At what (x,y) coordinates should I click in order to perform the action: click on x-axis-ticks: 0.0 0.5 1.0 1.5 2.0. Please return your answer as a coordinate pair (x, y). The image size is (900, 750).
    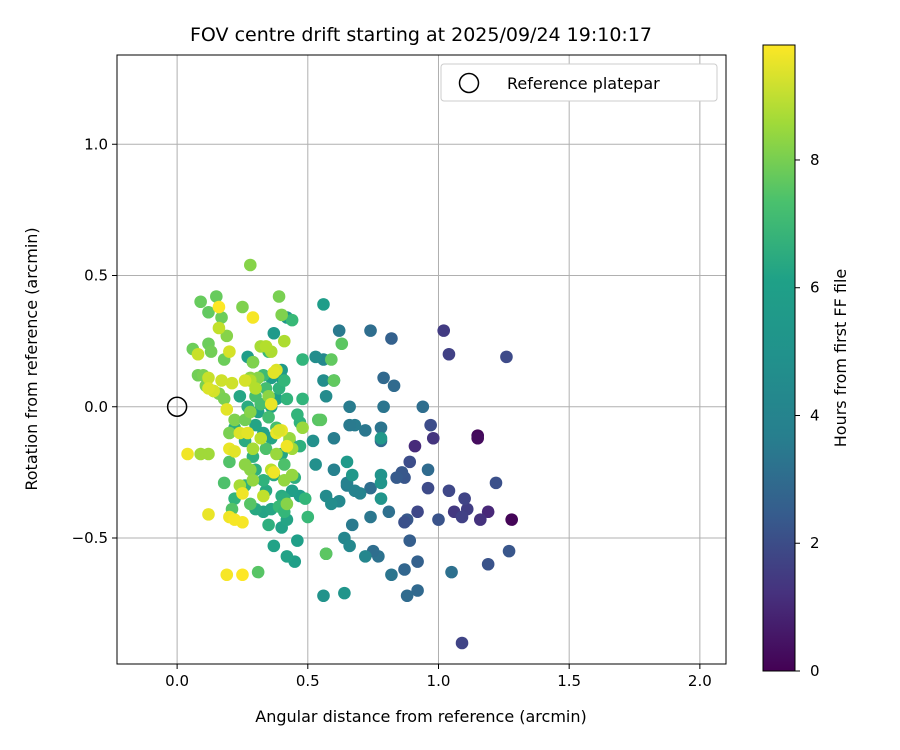
    Looking at the image, I should click on (438, 677).